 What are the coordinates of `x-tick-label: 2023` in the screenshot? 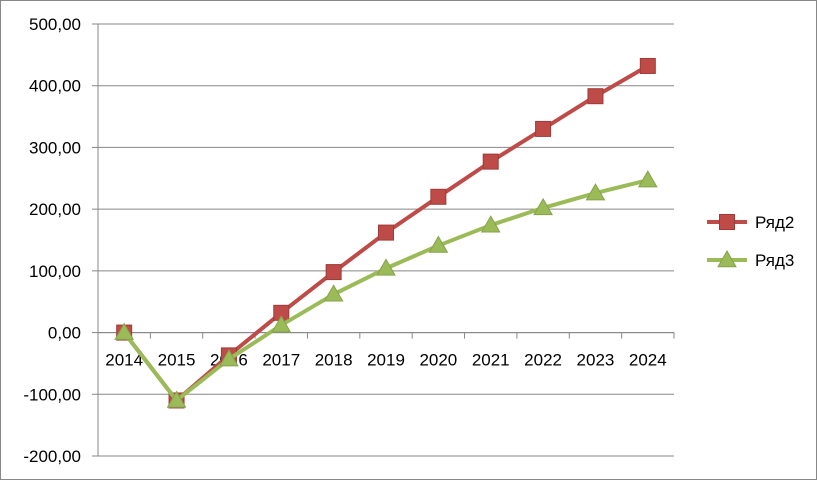 It's located at (596, 360).